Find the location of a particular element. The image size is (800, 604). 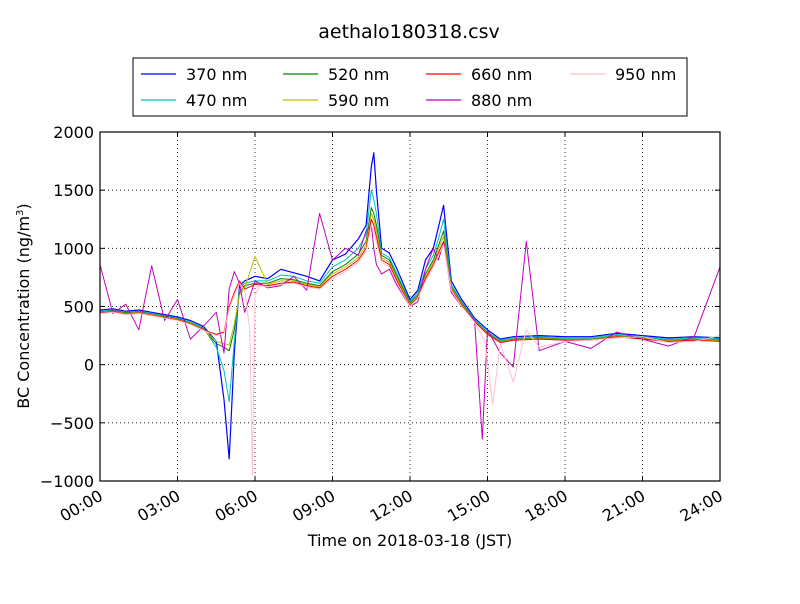

y-axis-label: BC Concentration (ng/m3) is located at coordinates (23, 305).